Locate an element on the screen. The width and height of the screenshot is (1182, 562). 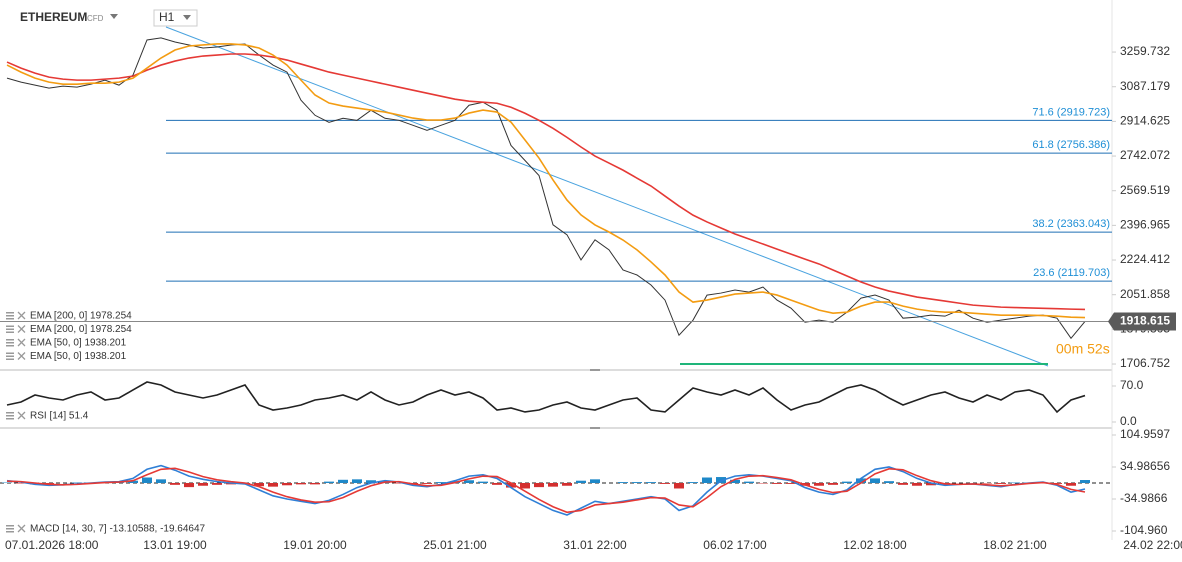
instrument: ETHEREUM is located at coordinates (53, 17).